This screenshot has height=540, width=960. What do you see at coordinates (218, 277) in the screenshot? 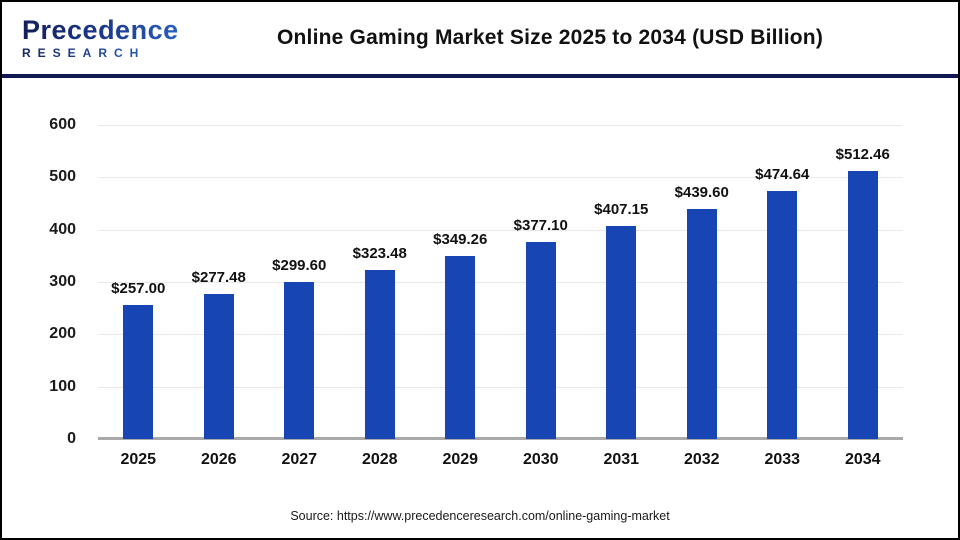
I see `value-label-2026: $277.48` at bounding box center [218, 277].